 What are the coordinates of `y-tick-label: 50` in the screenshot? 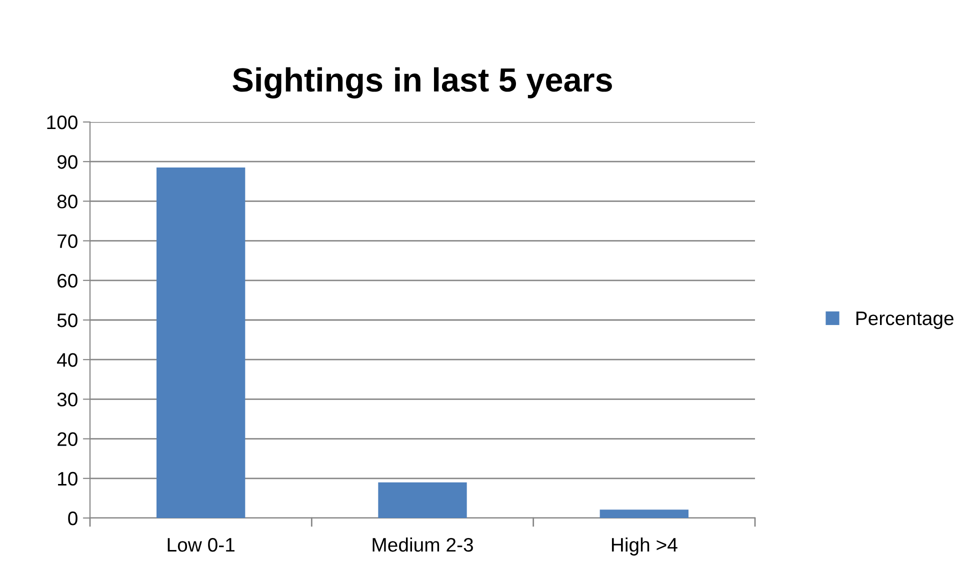 It's located at (67, 320).